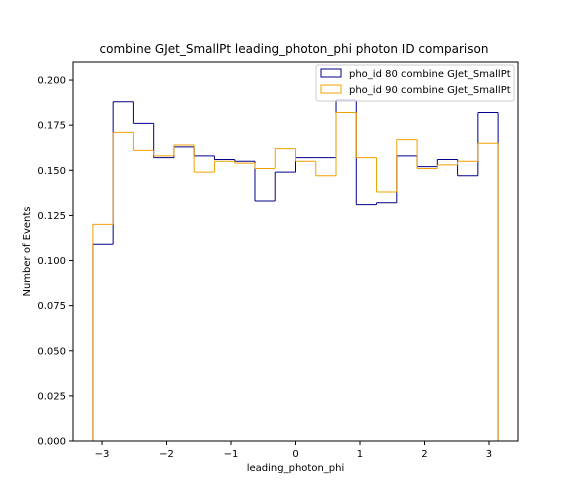 The width and height of the screenshot is (576, 504). I want to click on x-tick-label: 3, so click(489, 454).